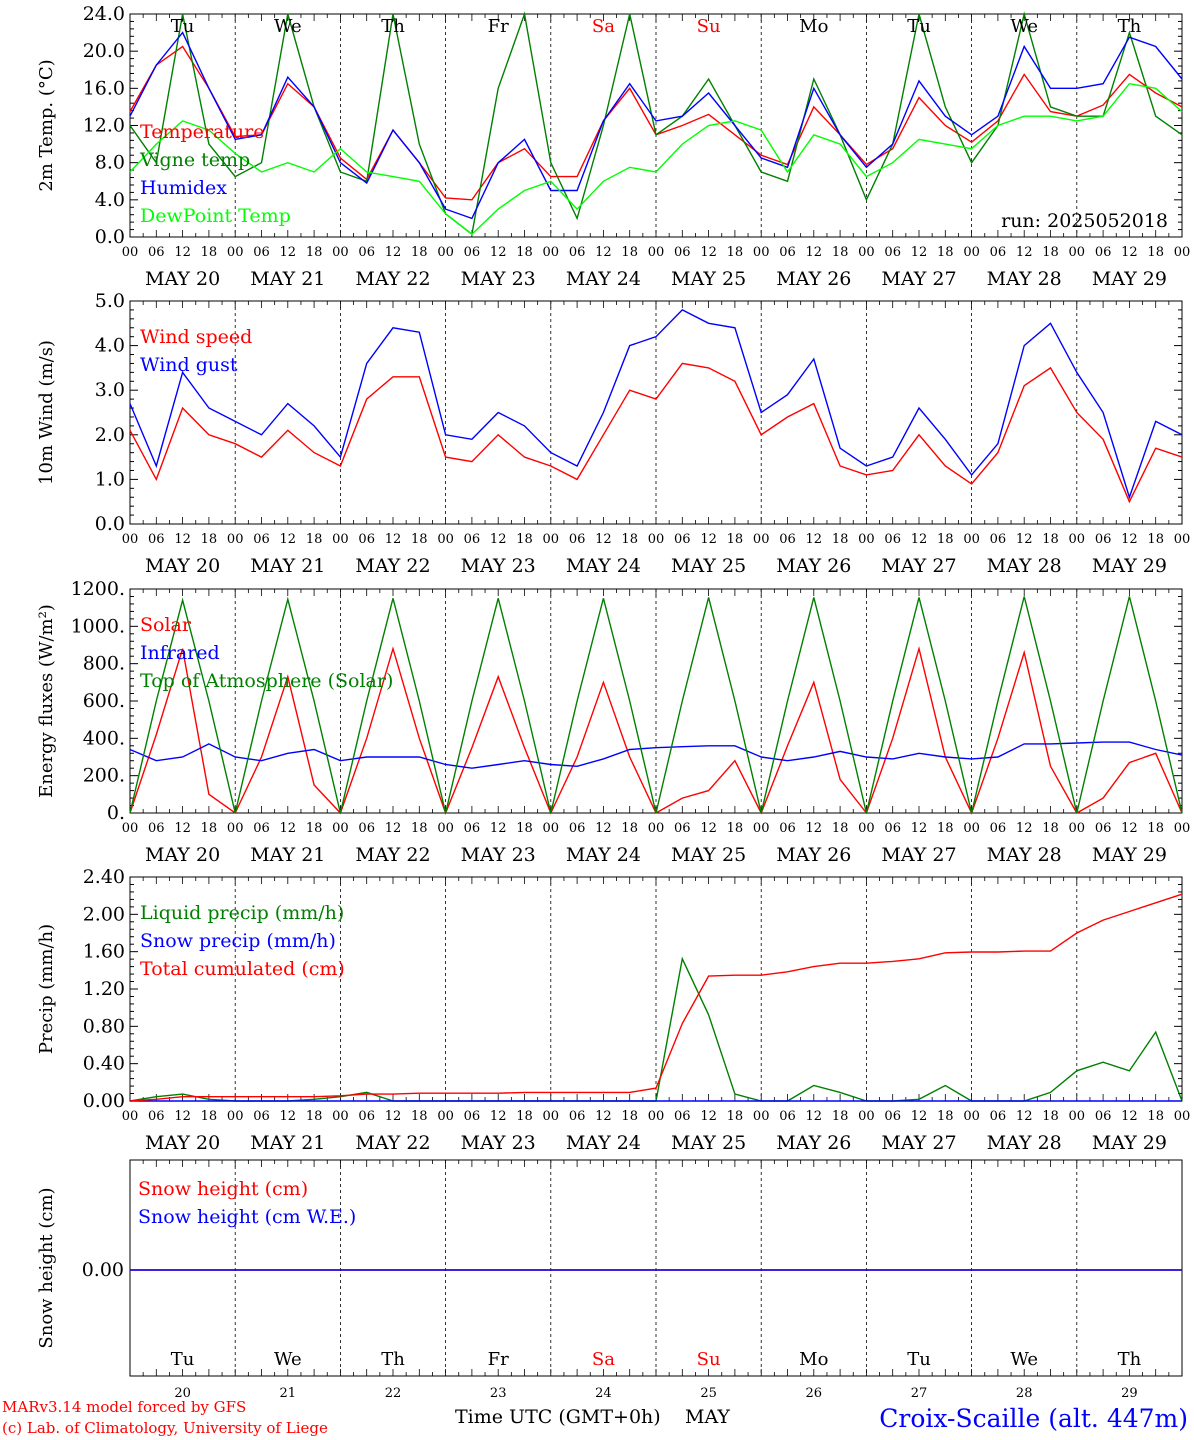  What do you see at coordinates (110, 346) in the screenshot?
I see `y-tick-label: 4.0` at bounding box center [110, 346].